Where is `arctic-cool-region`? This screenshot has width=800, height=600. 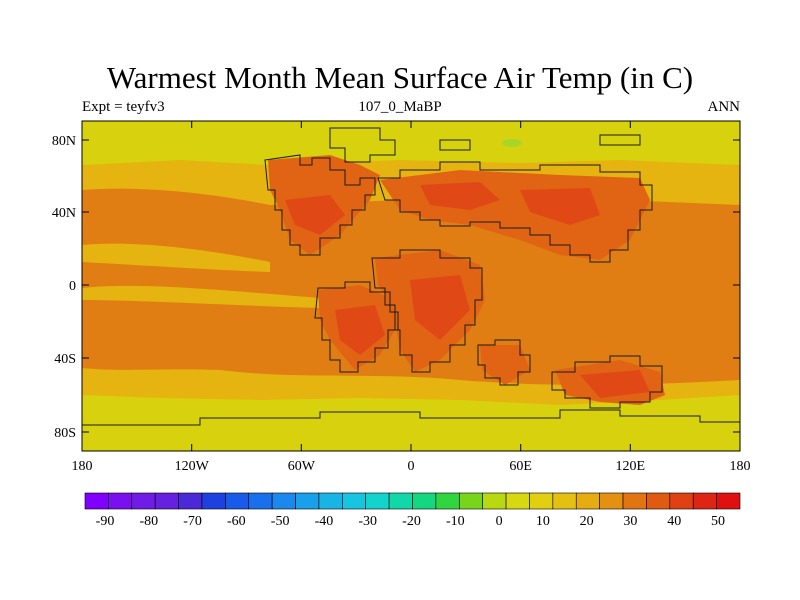 arctic-cool-region is located at coordinates (411, 138).